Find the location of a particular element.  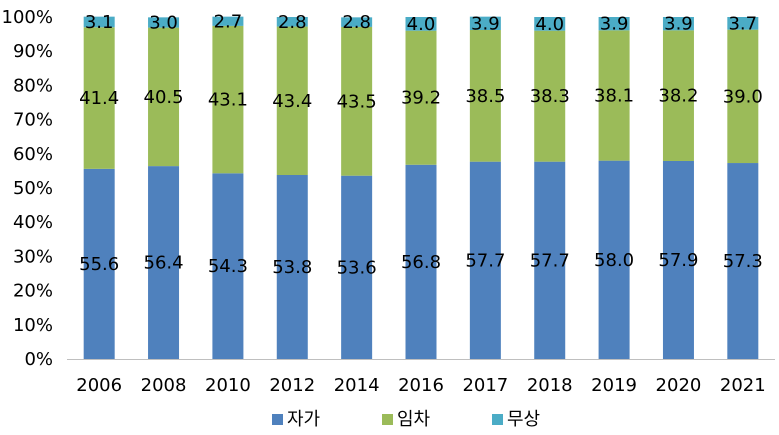

data-label: 40.5 is located at coordinates (164, 97).